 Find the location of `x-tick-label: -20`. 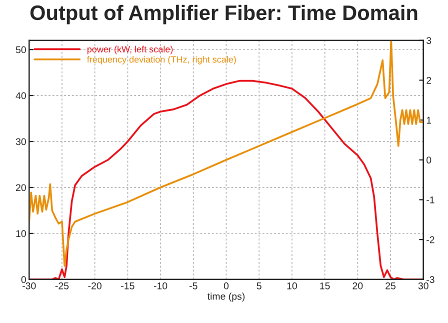

x-tick-label: -20 is located at coordinates (95, 286).